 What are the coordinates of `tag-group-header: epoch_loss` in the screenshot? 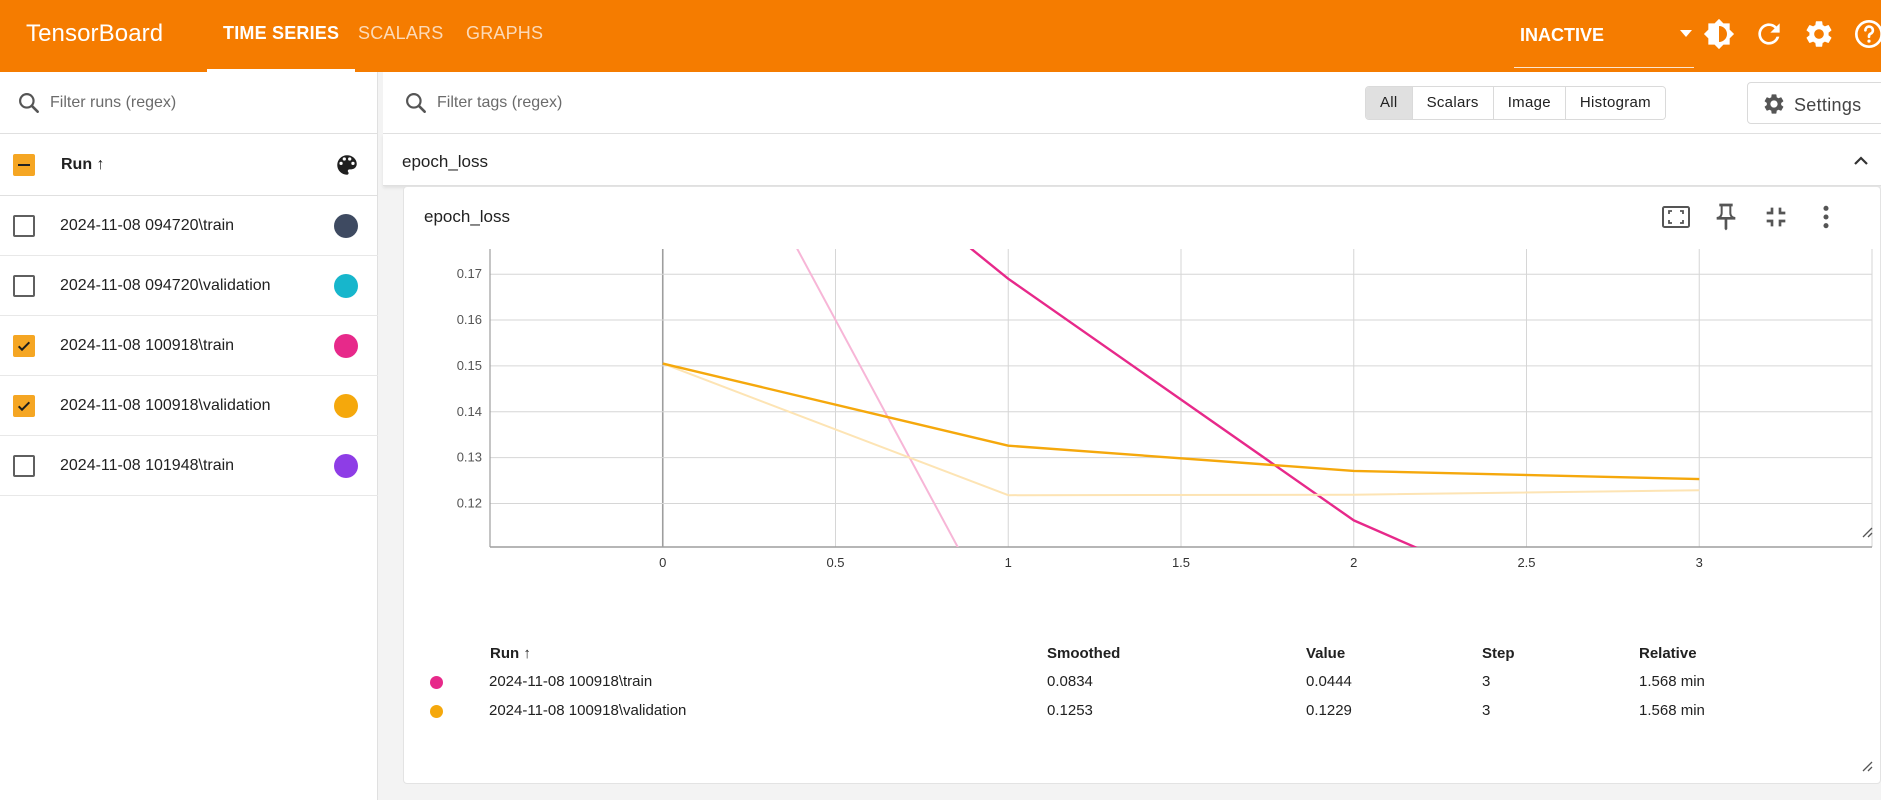 It's located at (1132, 160).